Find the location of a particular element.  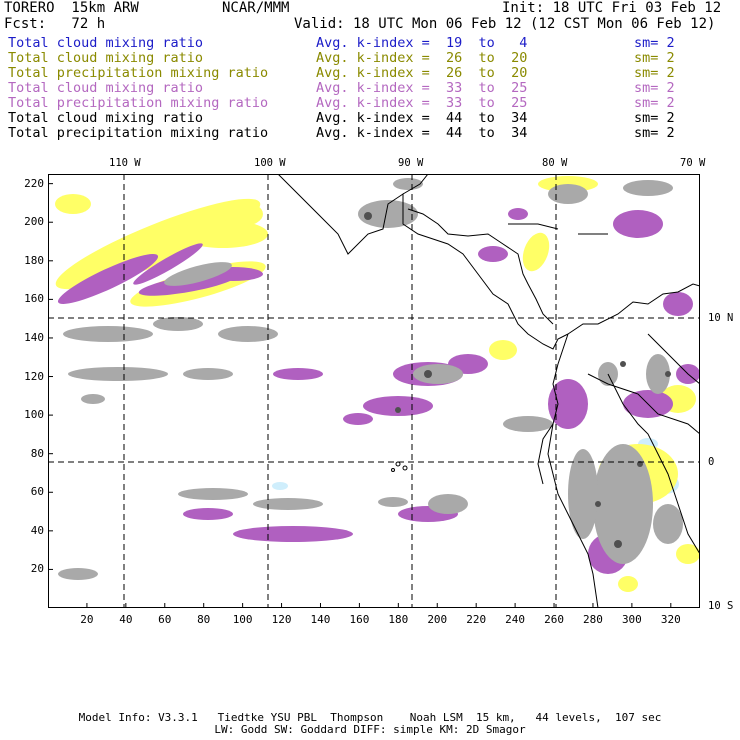

x-tick-label: 140 is located at coordinates (320, 619).